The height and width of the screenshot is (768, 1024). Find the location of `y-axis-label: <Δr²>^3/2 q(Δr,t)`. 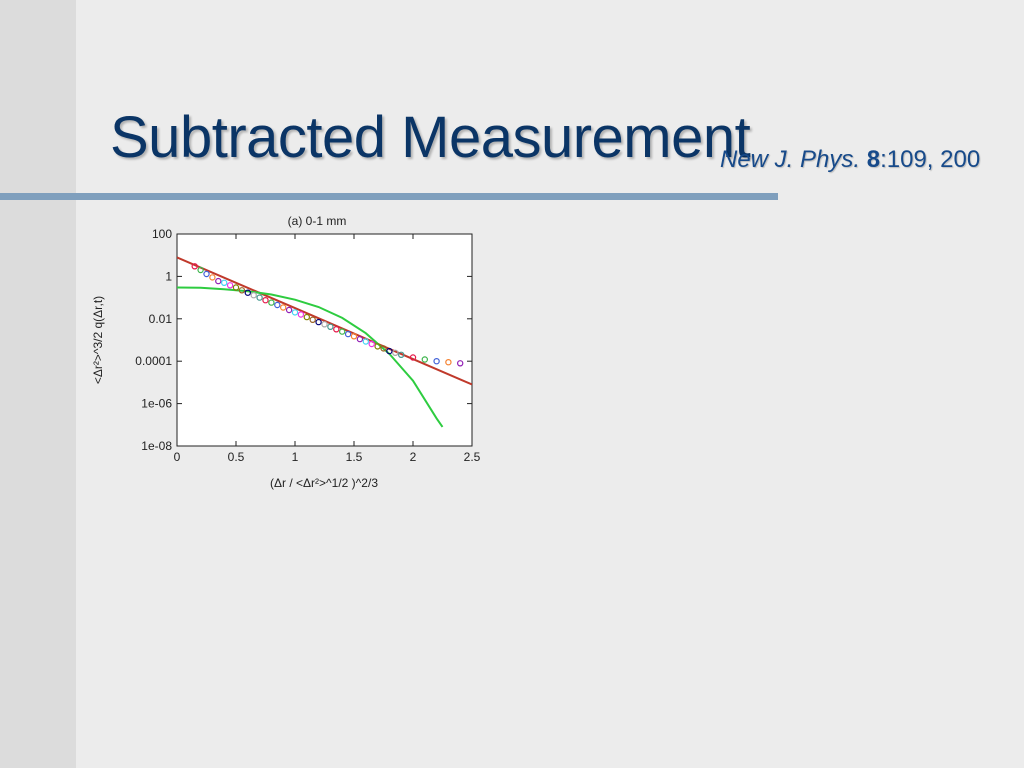

y-axis-label: <Δr²>^3/2 q(Δr,t) is located at coordinates (98, 340).